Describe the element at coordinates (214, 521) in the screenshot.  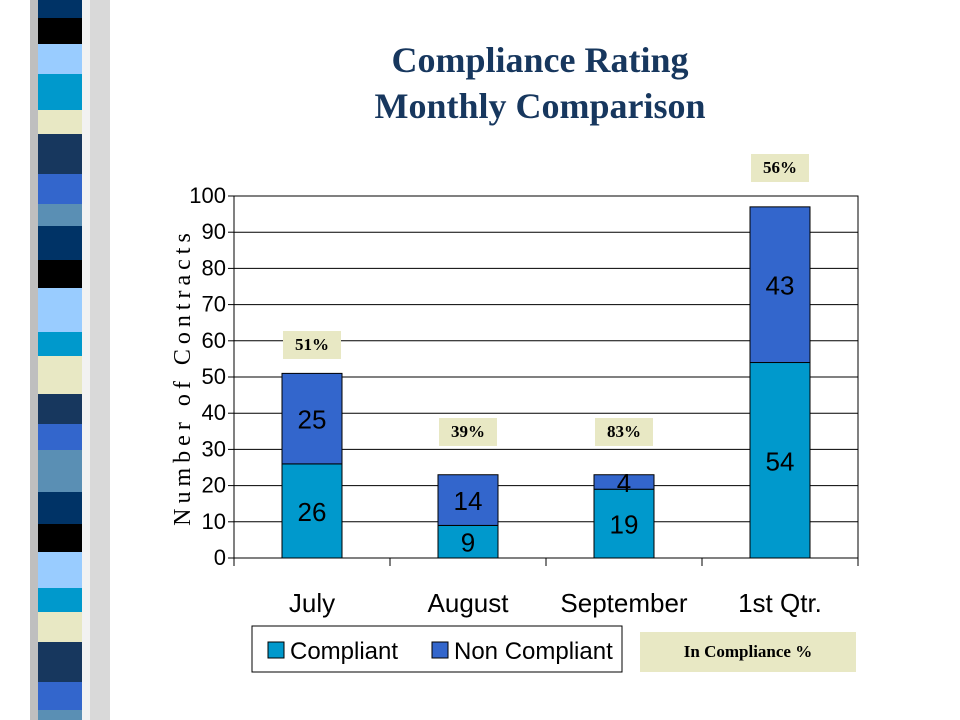
I see `y-tick-label: 10` at that location.